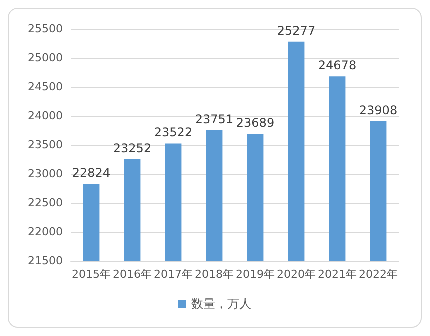  What do you see at coordinates (255, 274) in the screenshot?
I see `x-tick-label: 2019年` at bounding box center [255, 274].